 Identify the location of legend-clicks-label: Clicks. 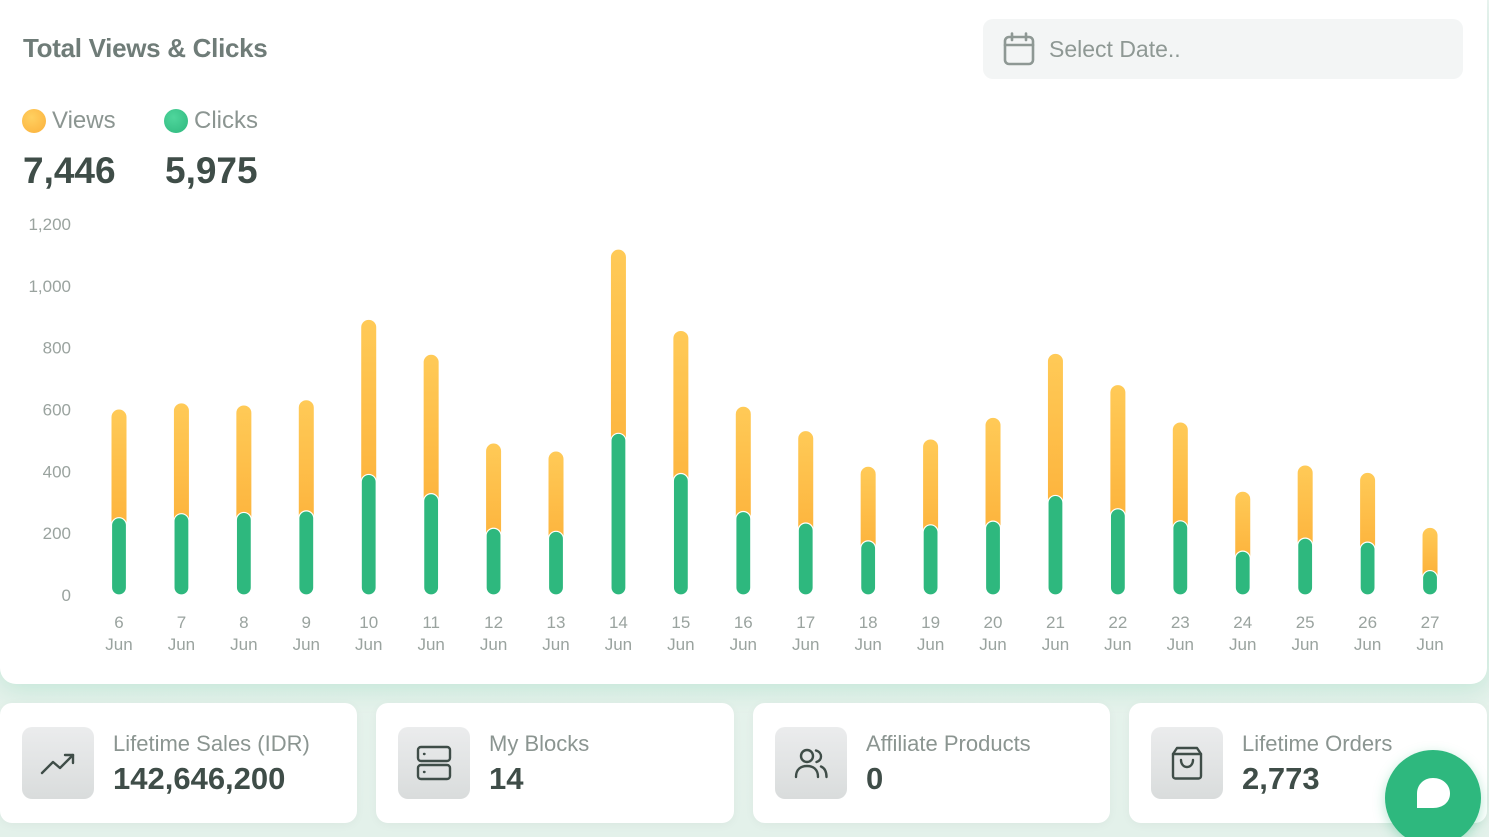
(226, 120).